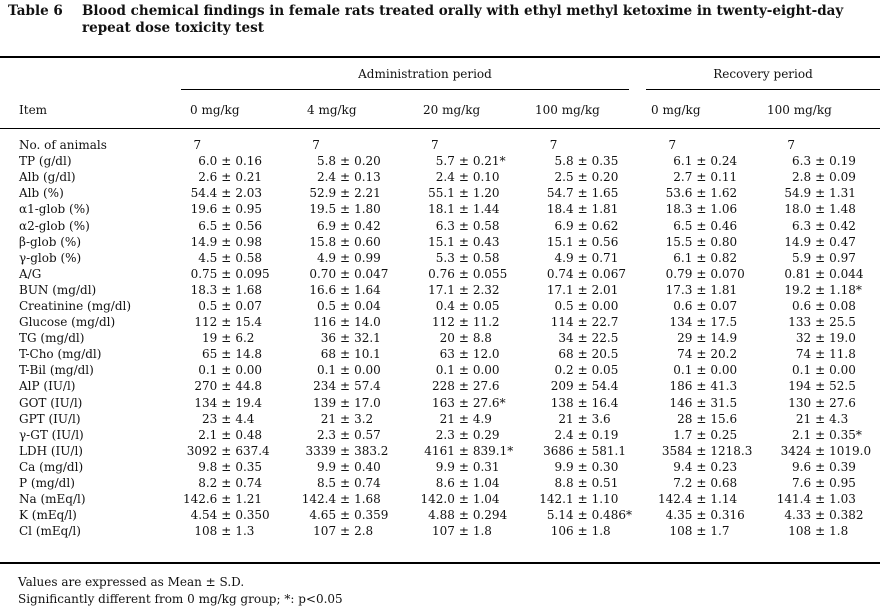 The width and height of the screenshot is (880, 611). What do you see at coordinates (364, 531) in the screenshot?
I see `sd-value: 2.8` at bounding box center [364, 531].